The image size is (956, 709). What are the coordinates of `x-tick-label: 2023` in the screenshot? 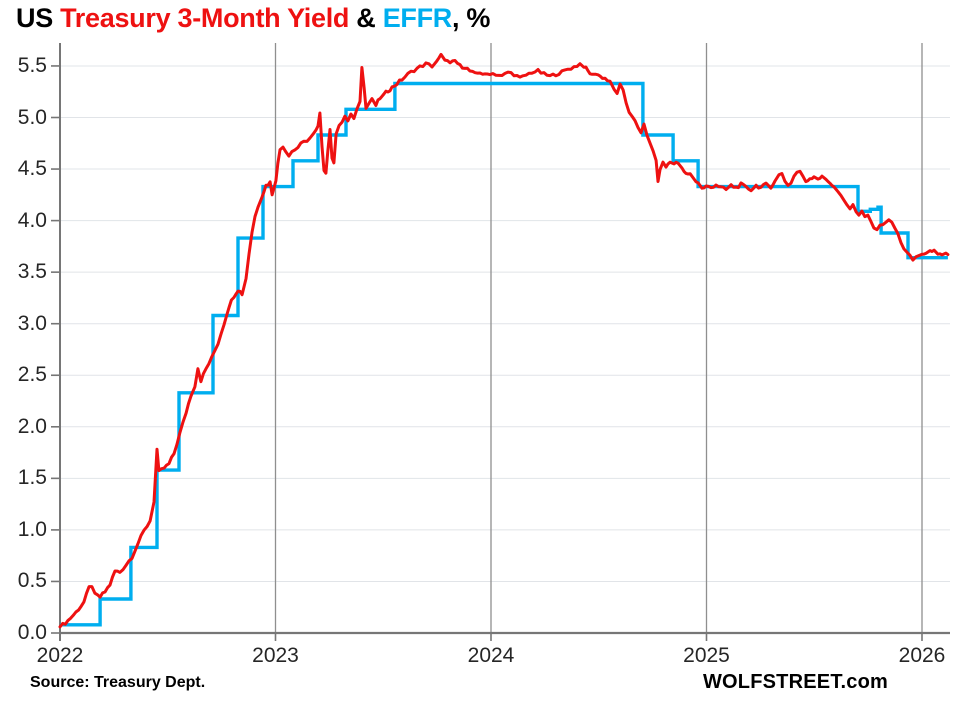 It's located at (275, 655).